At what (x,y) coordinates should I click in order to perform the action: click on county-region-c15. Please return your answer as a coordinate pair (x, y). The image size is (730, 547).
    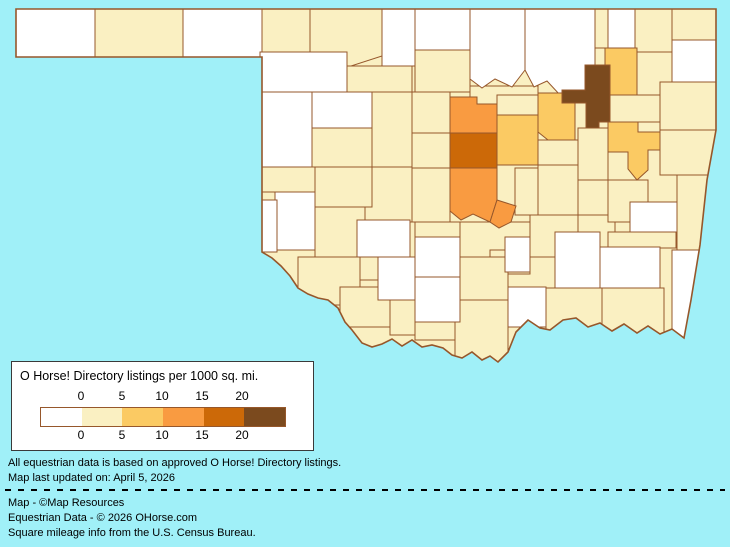
    Looking at the image, I should click on (288, 179).